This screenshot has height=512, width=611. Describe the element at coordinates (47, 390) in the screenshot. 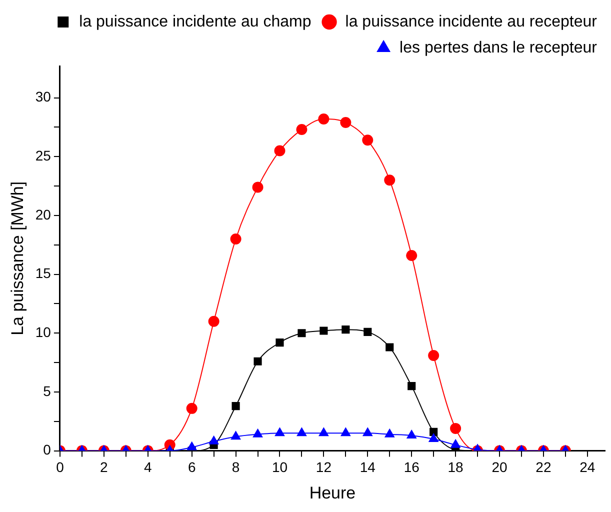

I see `y-tick-label: 5` at that location.